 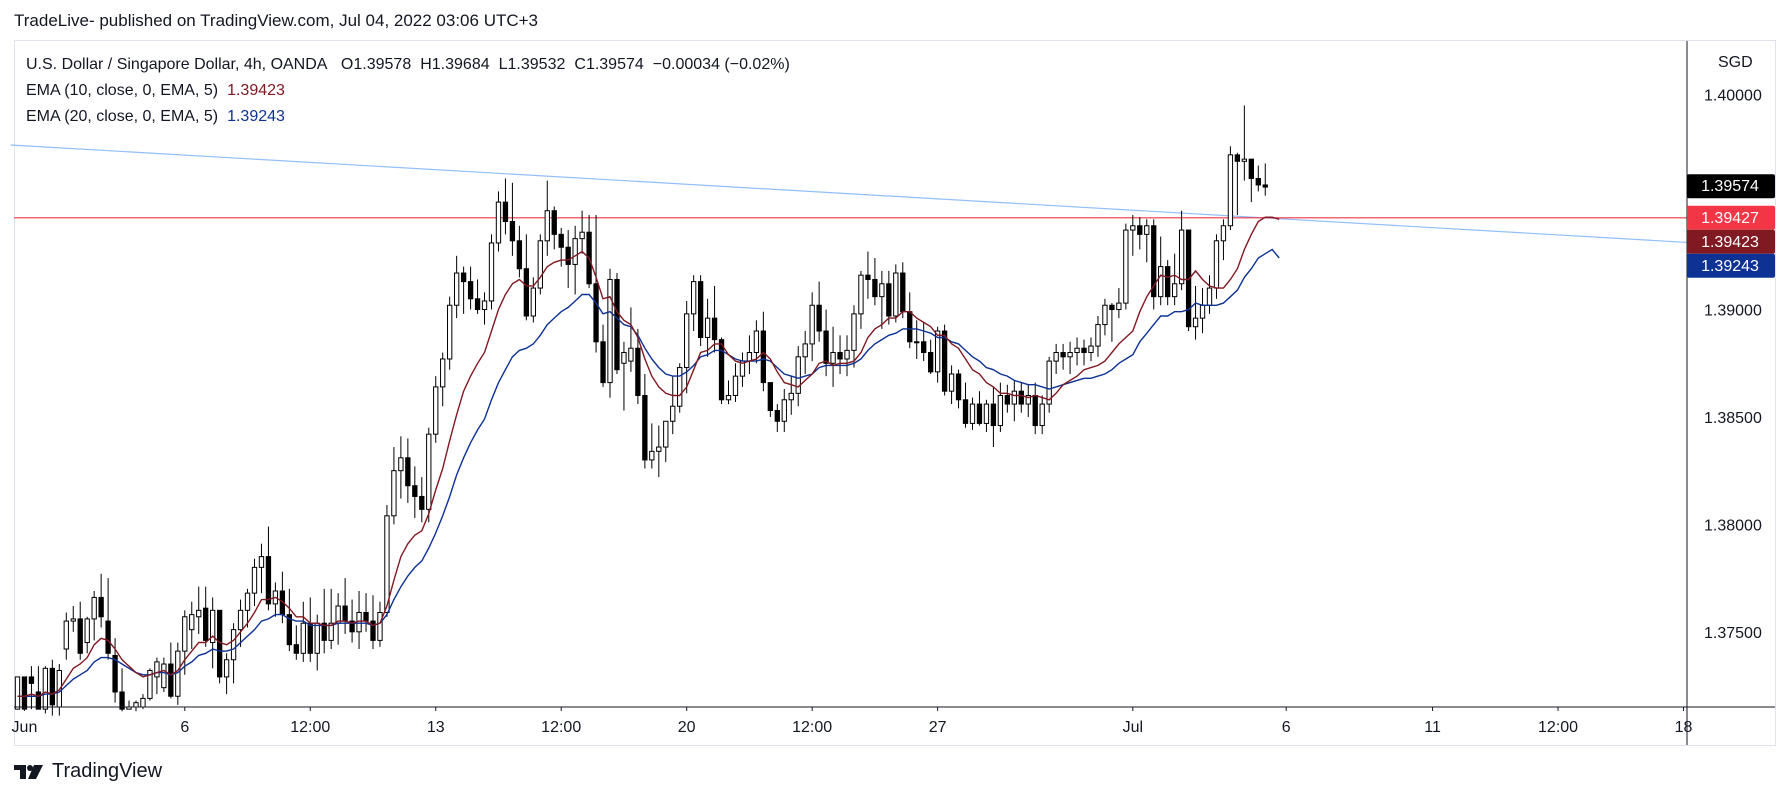 I want to click on legend-low: 1.39532, so click(x=536, y=64).